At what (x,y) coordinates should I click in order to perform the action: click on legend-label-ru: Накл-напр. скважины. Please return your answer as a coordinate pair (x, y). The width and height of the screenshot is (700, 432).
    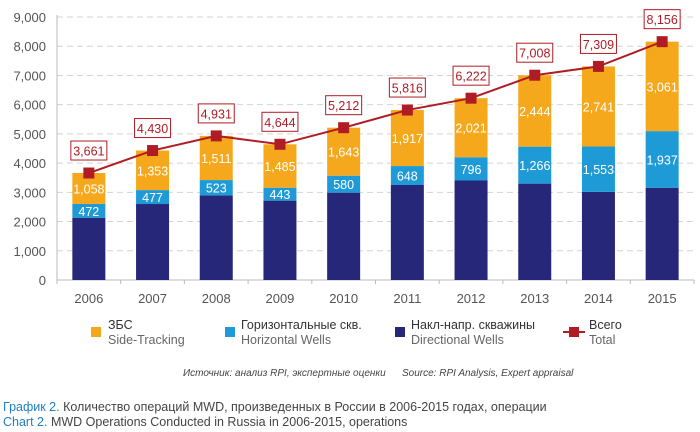
    Looking at the image, I should click on (473, 325).